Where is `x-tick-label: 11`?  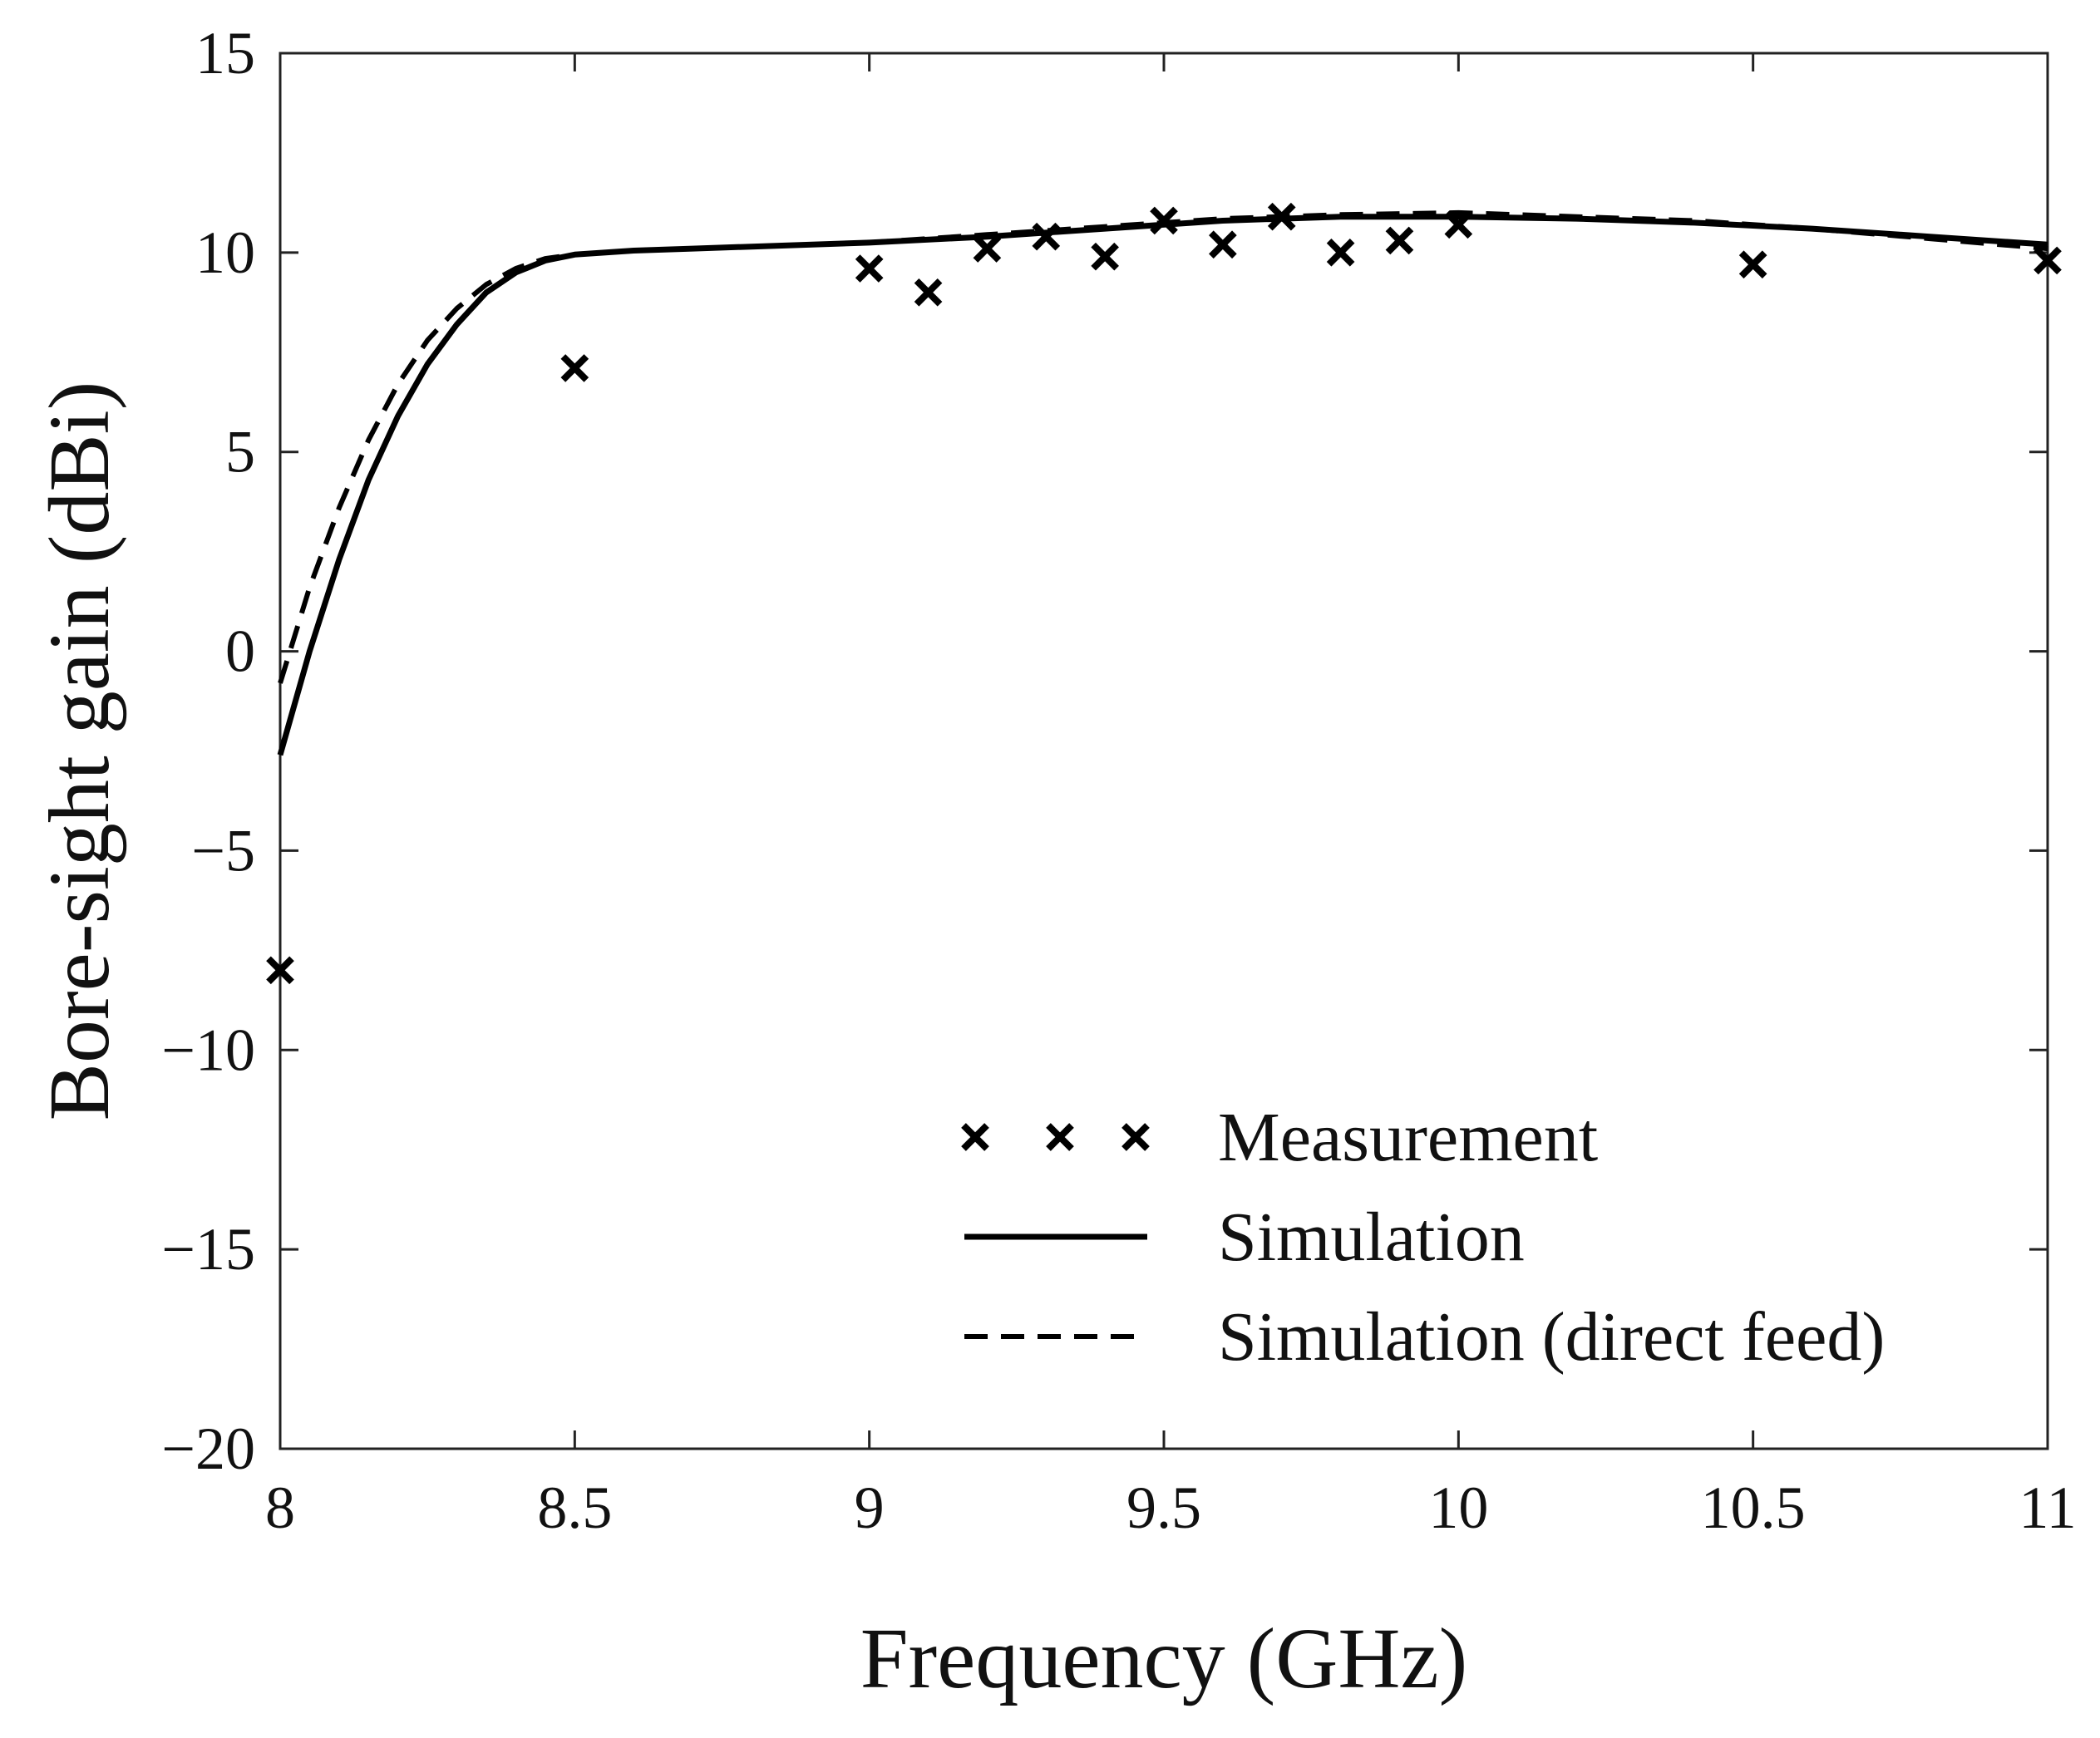
x-tick-label: 11 is located at coordinates (2047, 1508).